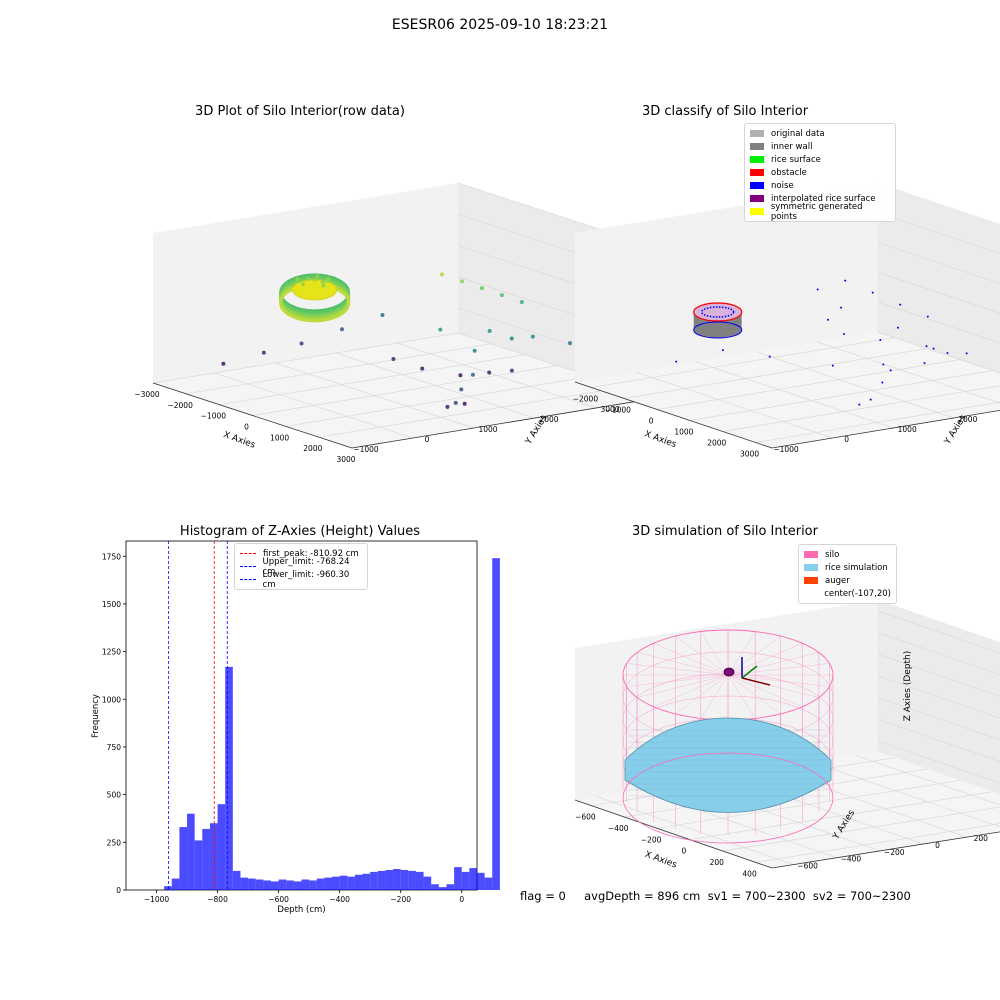 This screenshot has width=1000, height=1000. Describe the element at coordinates (782, 185) in the screenshot. I see `legend-label: noise` at that location.